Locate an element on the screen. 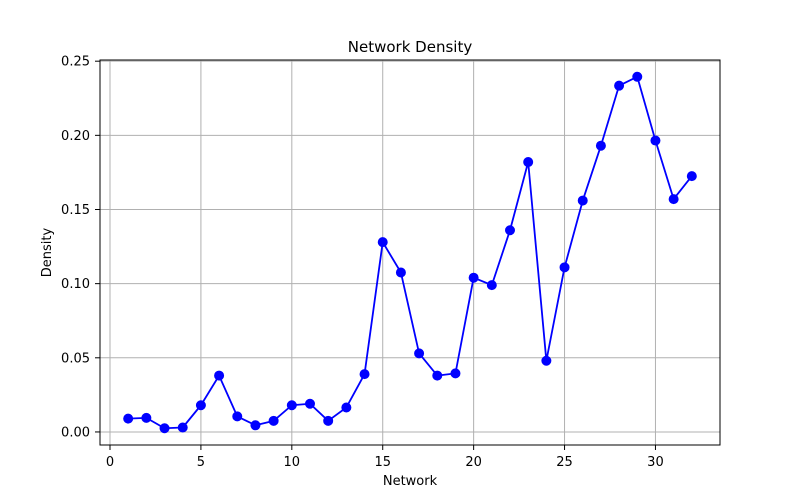 Image resolution: width=800 pixels, height=504 pixels. x-tick-label-0: 0 is located at coordinates (110, 462).